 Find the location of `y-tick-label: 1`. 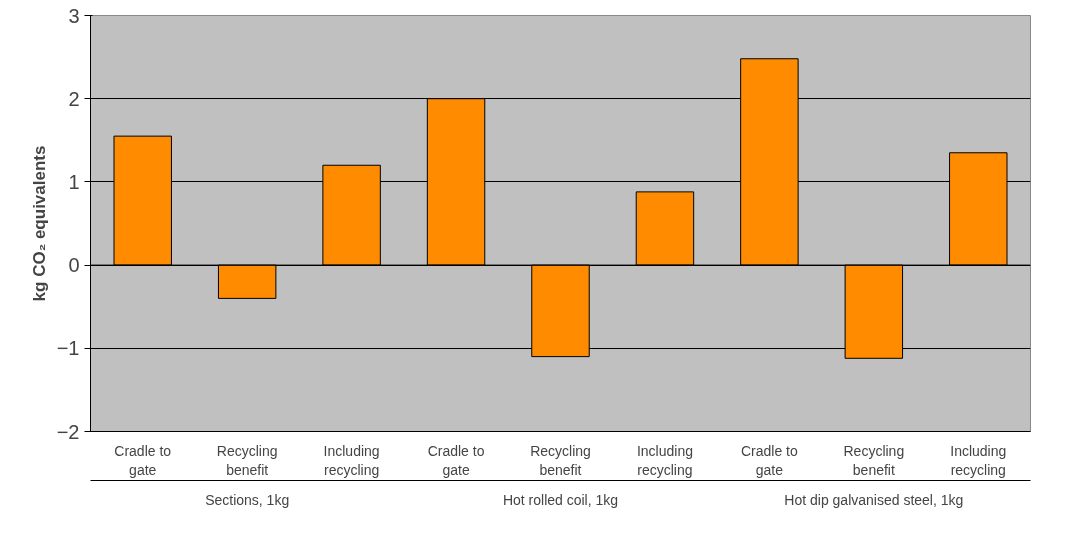

y-tick-label: 1 is located at coordinates (74, 181).